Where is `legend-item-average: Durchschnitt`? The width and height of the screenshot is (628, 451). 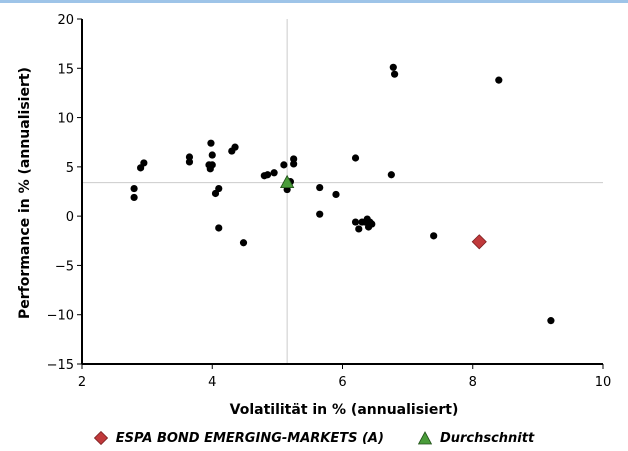
legend-item-average: Durchschnitt is located at coordinates (476, 438).